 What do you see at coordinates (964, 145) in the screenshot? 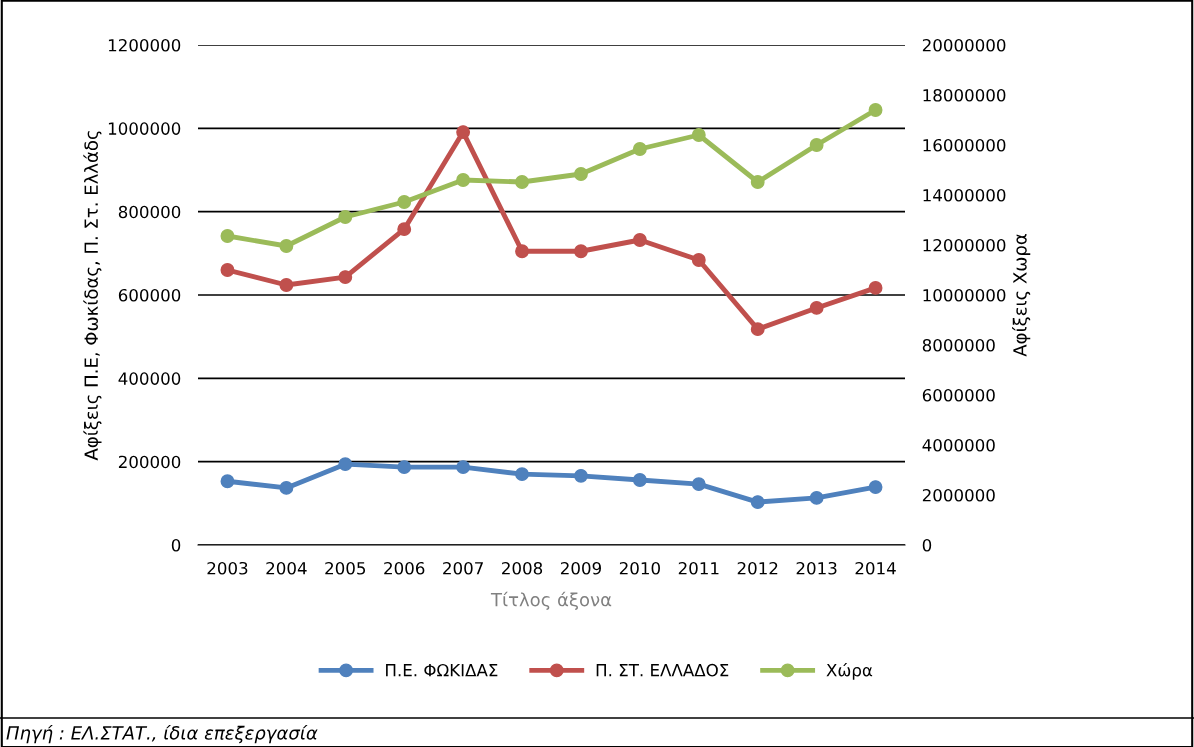
I see `y2-tick-label: 16000000` at bounding box center [964, 145].